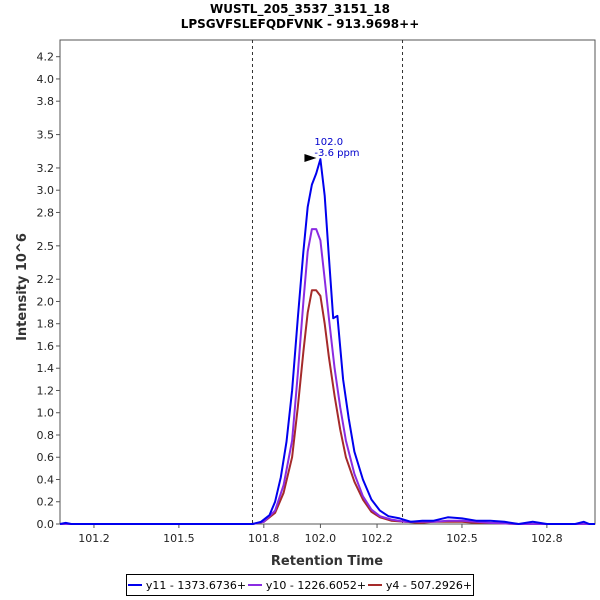  Describe the element at coordinates (46, 524) in the screenshot. I see `y-tick-label: 0.0` at that location.